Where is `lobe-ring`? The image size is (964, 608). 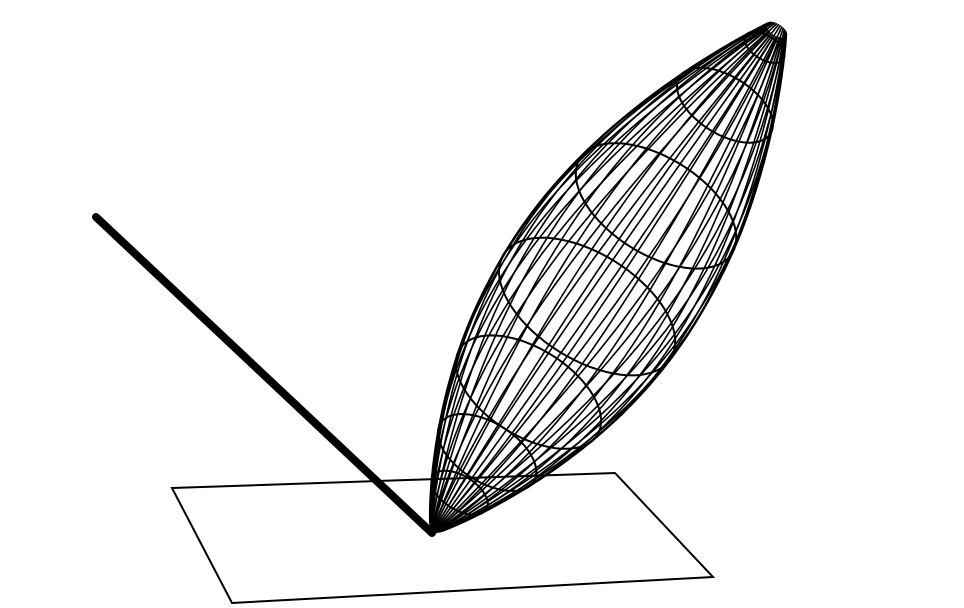 lobe-ring is located at coordinates (587, 306).